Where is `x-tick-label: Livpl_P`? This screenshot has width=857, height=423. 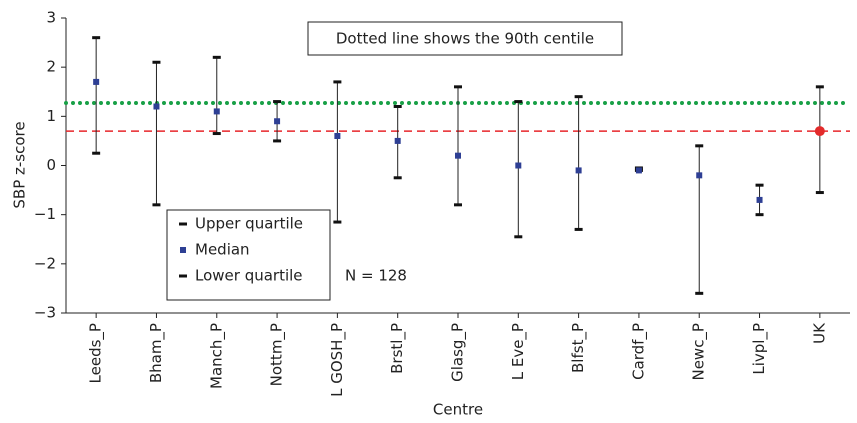 x-tick-label: Livpl_P is located at coordinates (759, 349).